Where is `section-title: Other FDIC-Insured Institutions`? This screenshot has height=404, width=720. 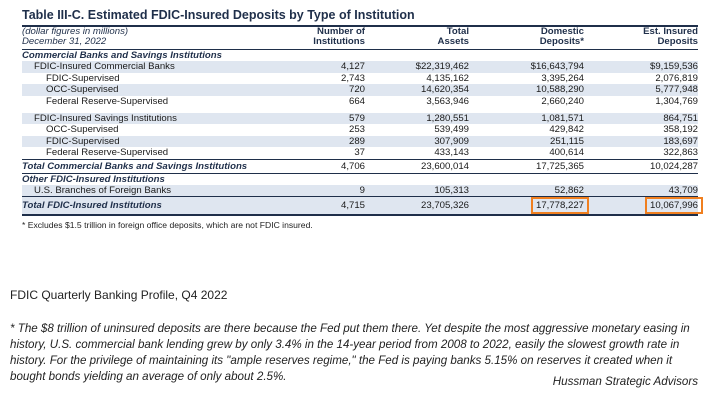 section-title: Other FDIC-Insured Institutions is located at coordinates (93, 179).